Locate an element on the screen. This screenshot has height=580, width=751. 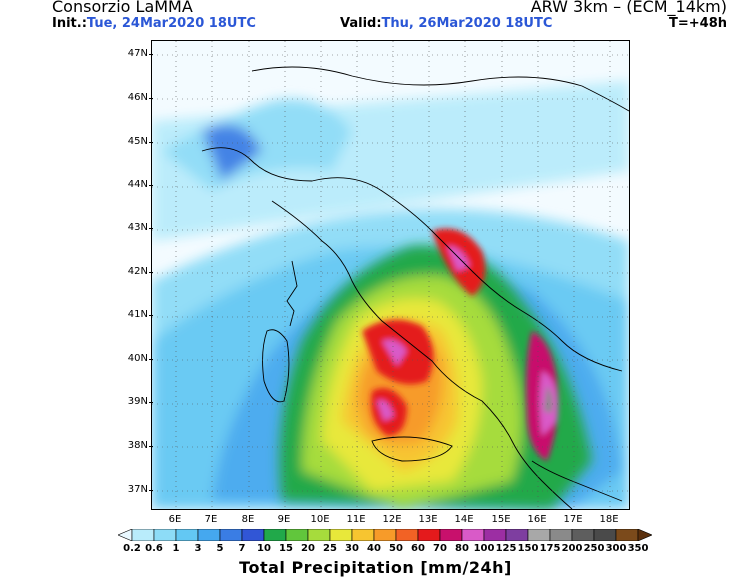
lat-label: 40N is located at coordinates (137, 358).